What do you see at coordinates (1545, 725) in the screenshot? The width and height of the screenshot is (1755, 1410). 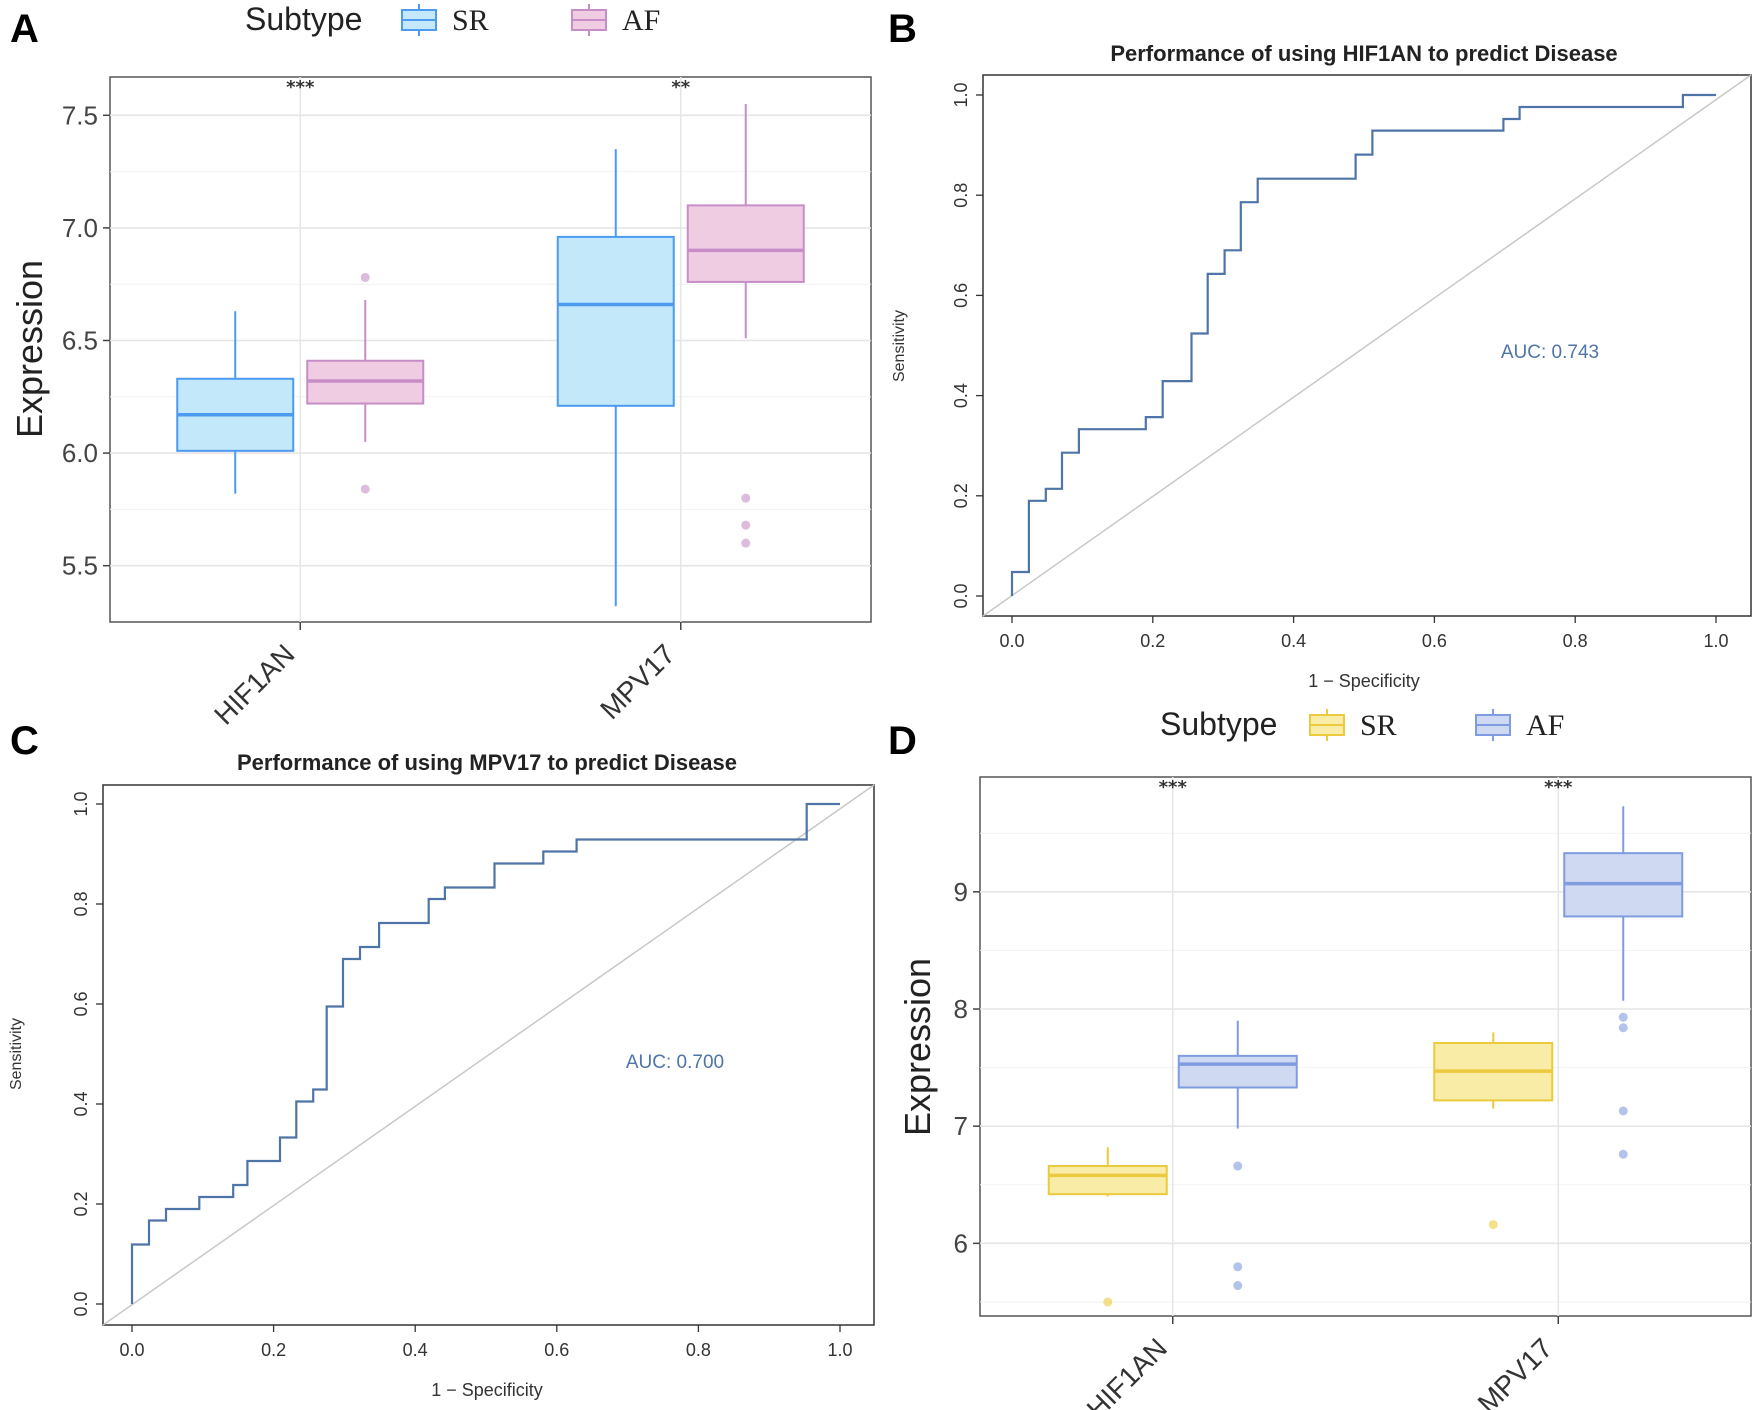 I see `legend-label: AF` at bounding box center [1545, 725].